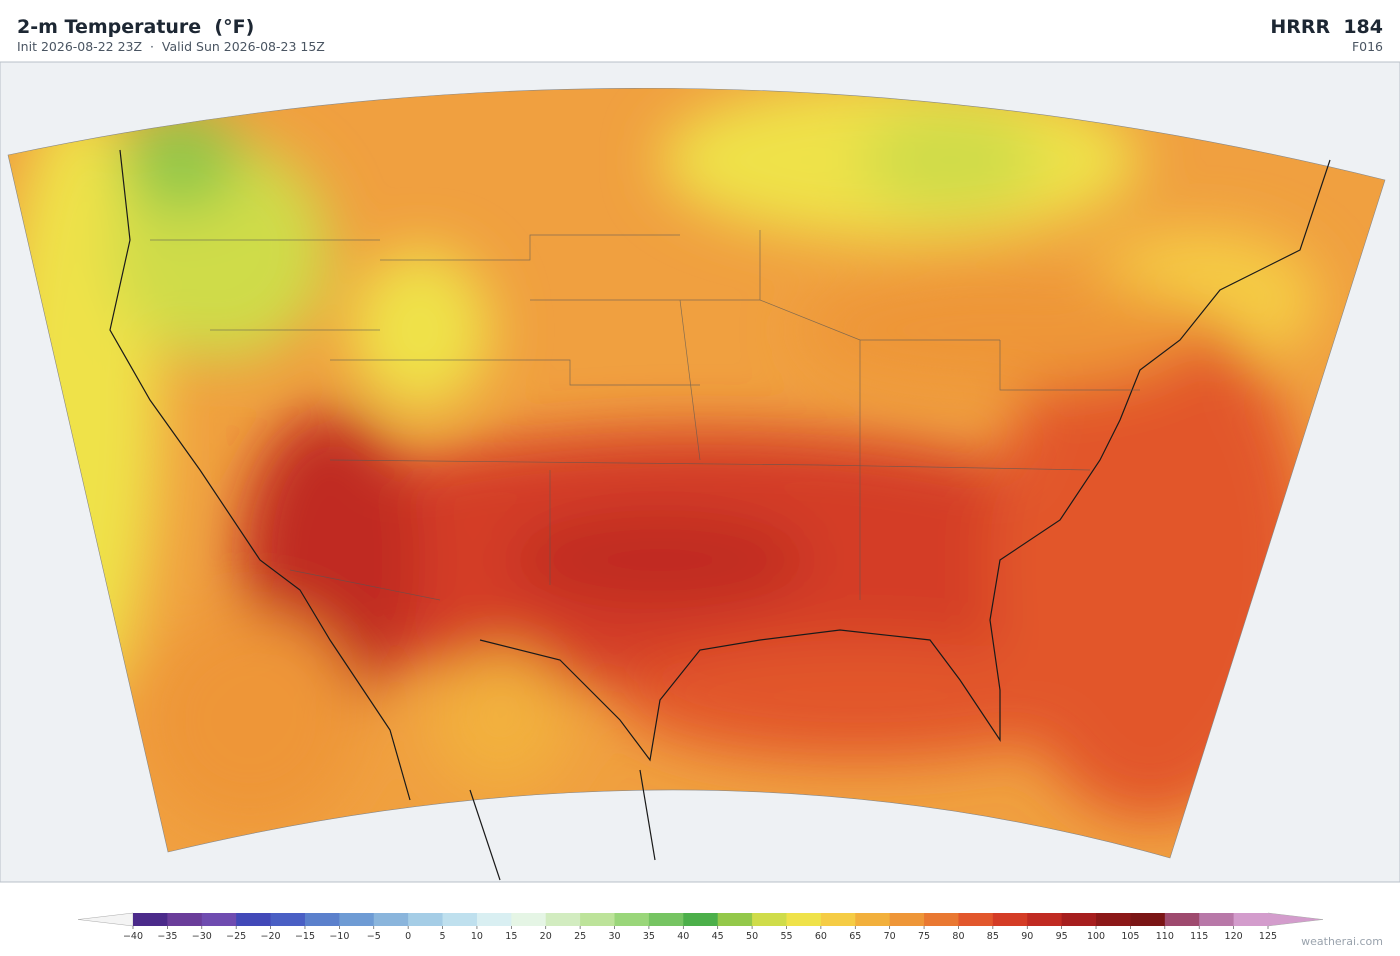  What do you see at coordinates (786, 936) in the screenshot?
I see `colorbar-tick-label: 55` at bounding box center [786, 936].